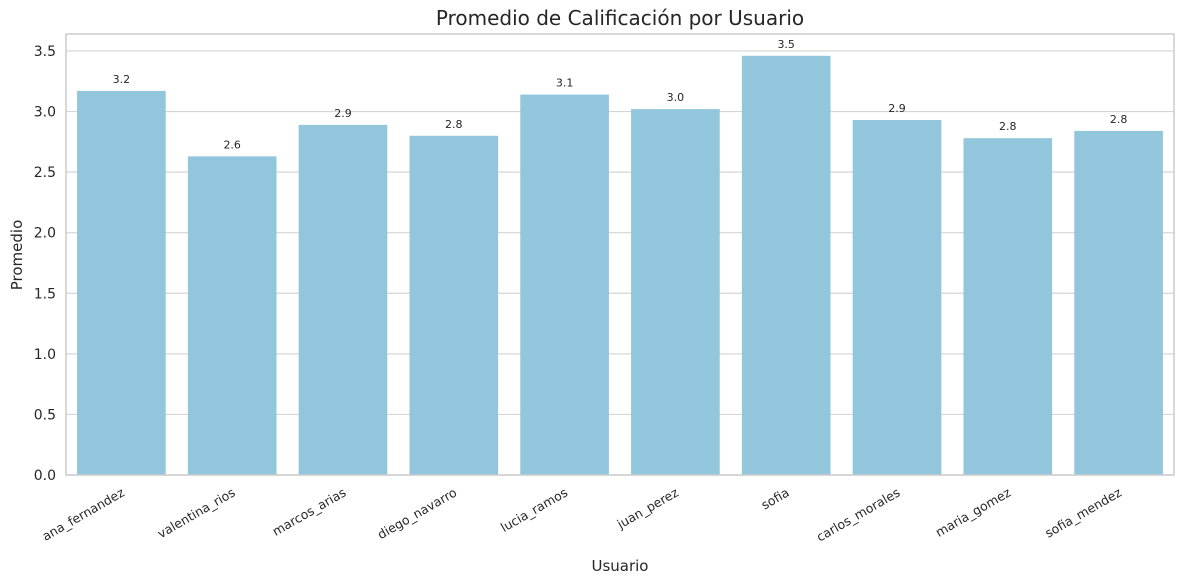 Image resolution: width=1184 pixels, height=584 pixels. Describe the element at coordinates (45, 52) in the screenshot. I see `y-tick-label: 3.5` at that location.